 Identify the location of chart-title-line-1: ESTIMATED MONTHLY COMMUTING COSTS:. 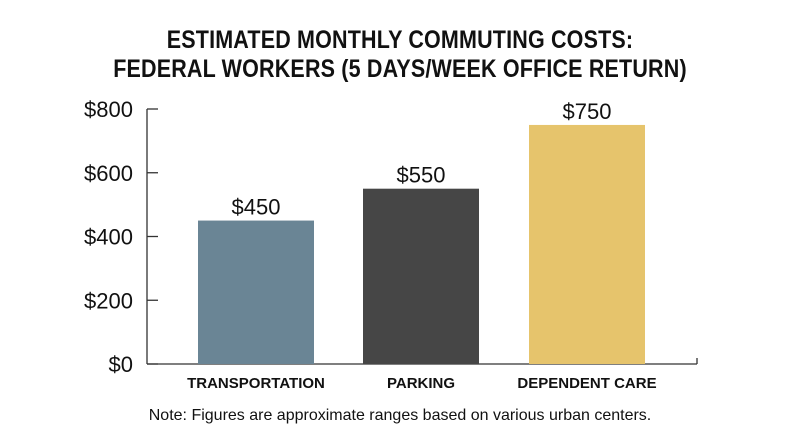
(400, 40).